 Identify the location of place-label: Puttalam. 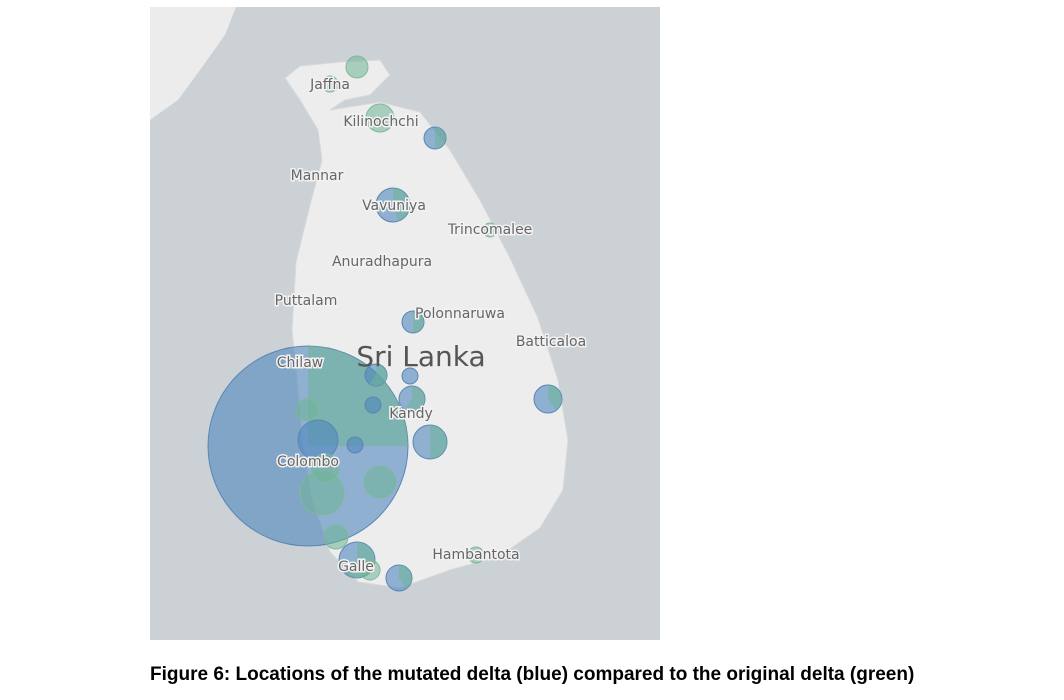
(306, 301).